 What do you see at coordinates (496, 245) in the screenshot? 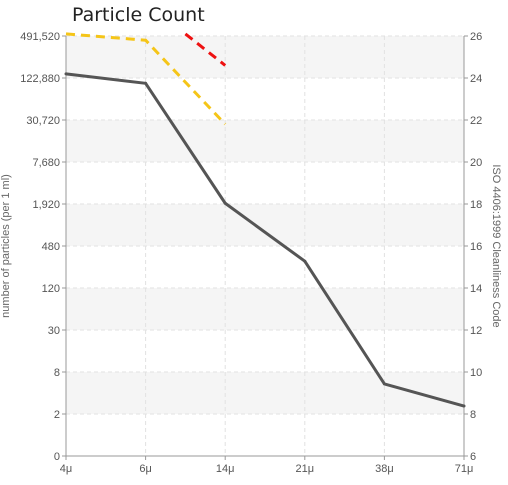
I see `y-right-axis-label: ISO 4406:1999 Cleanliness Code` at bounding box center [496, 245].